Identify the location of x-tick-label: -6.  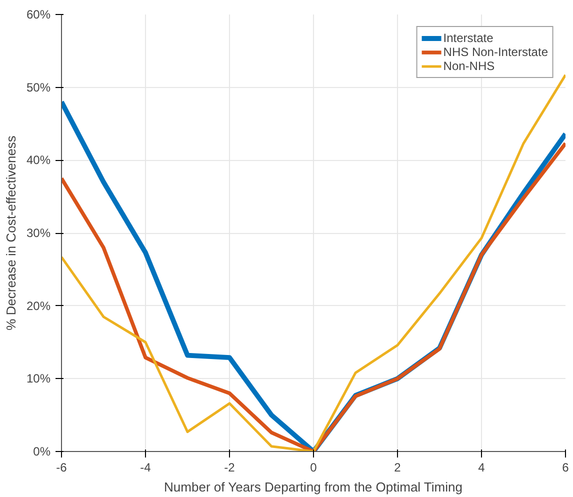
(62, 467).